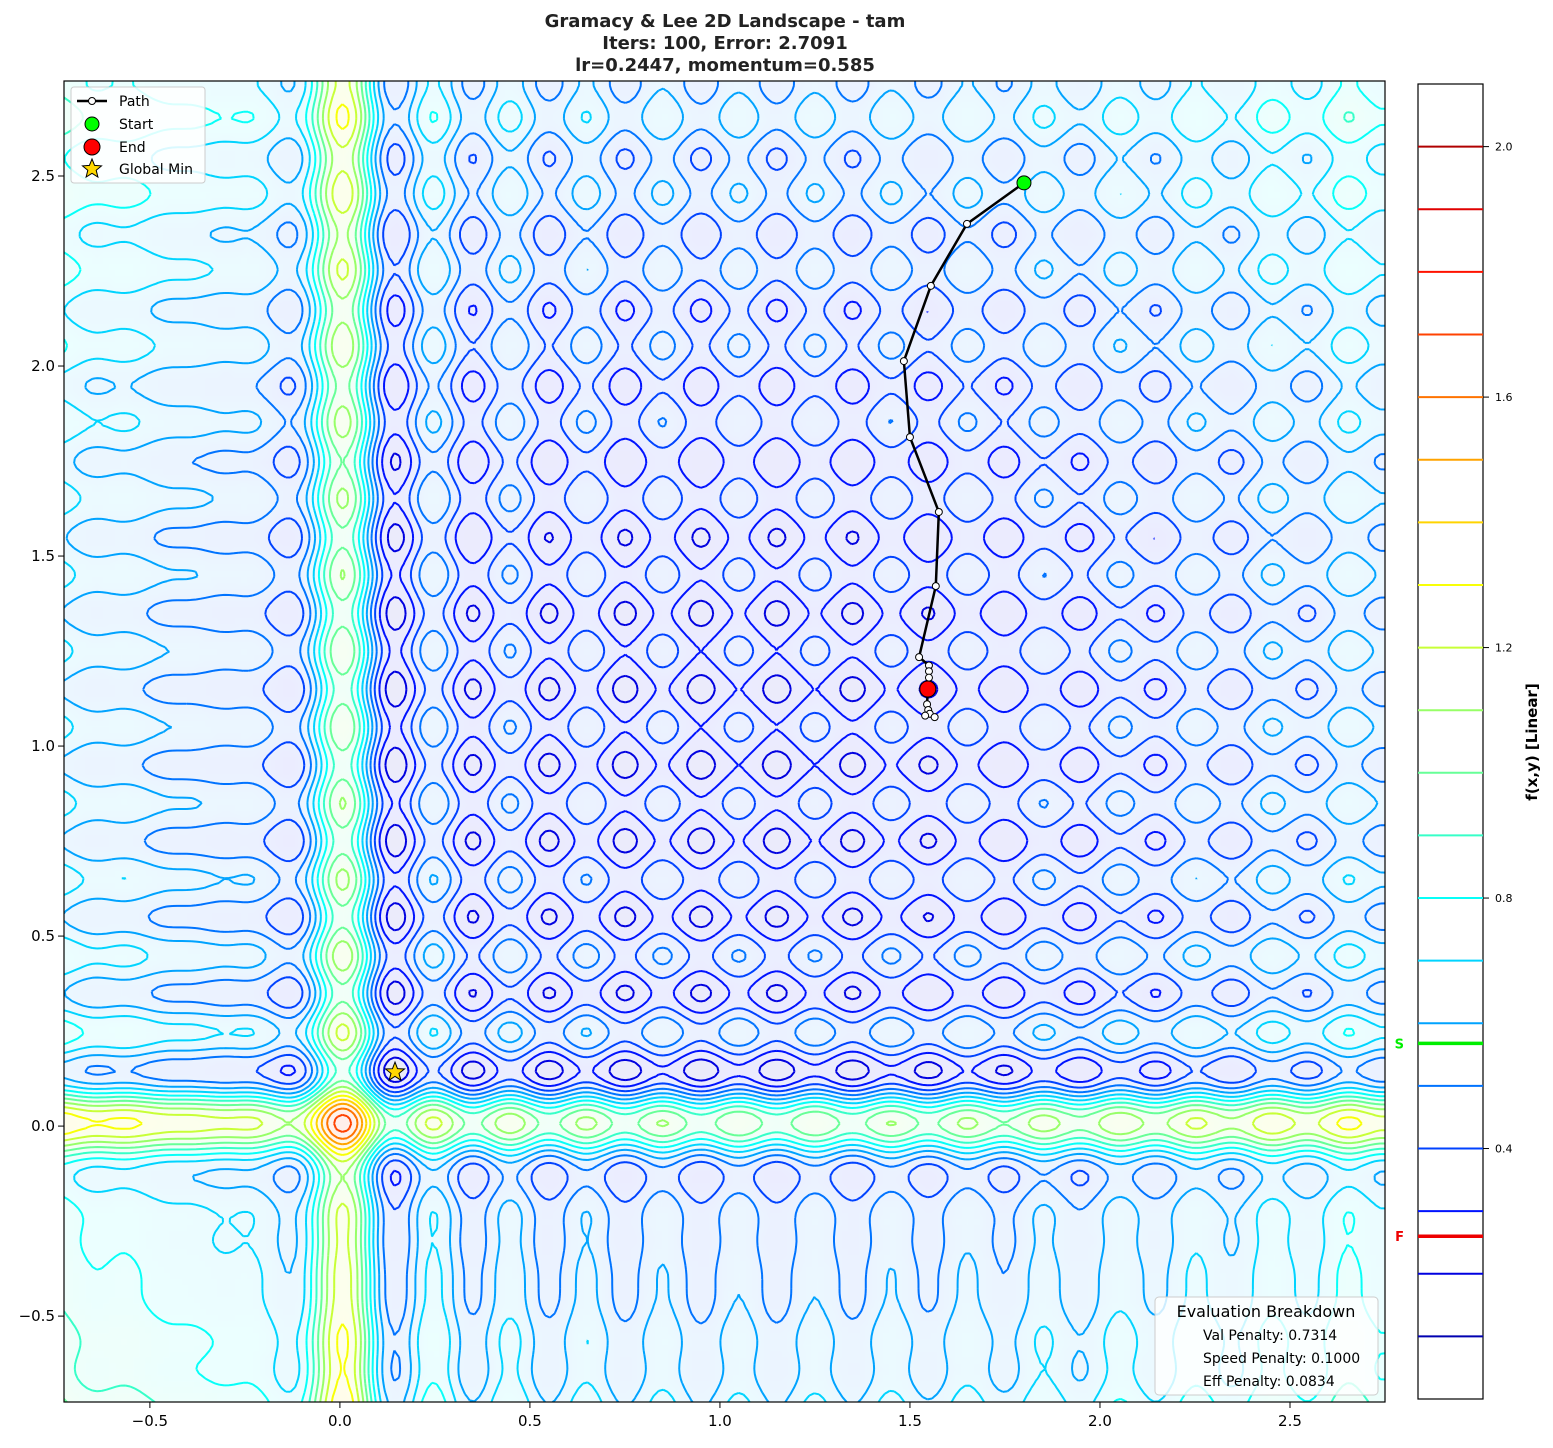 The width and height of the screenshot is (1553, 1448). What do you see at coordinates (43, 936) in the screenshot?
I see `y-tick-label: 0.5` at bounding box center [43, 936].